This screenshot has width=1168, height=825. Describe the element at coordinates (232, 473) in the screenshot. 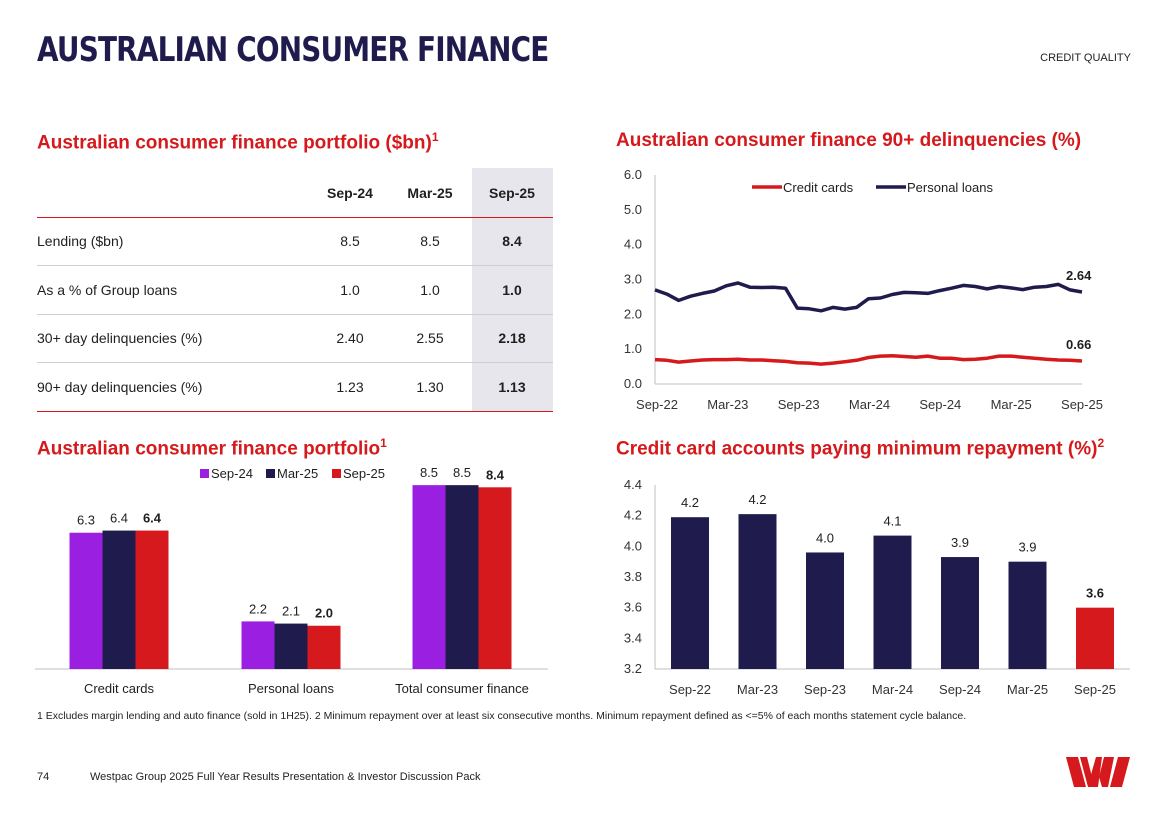

I see `legend-label: Sep-24` at that location.